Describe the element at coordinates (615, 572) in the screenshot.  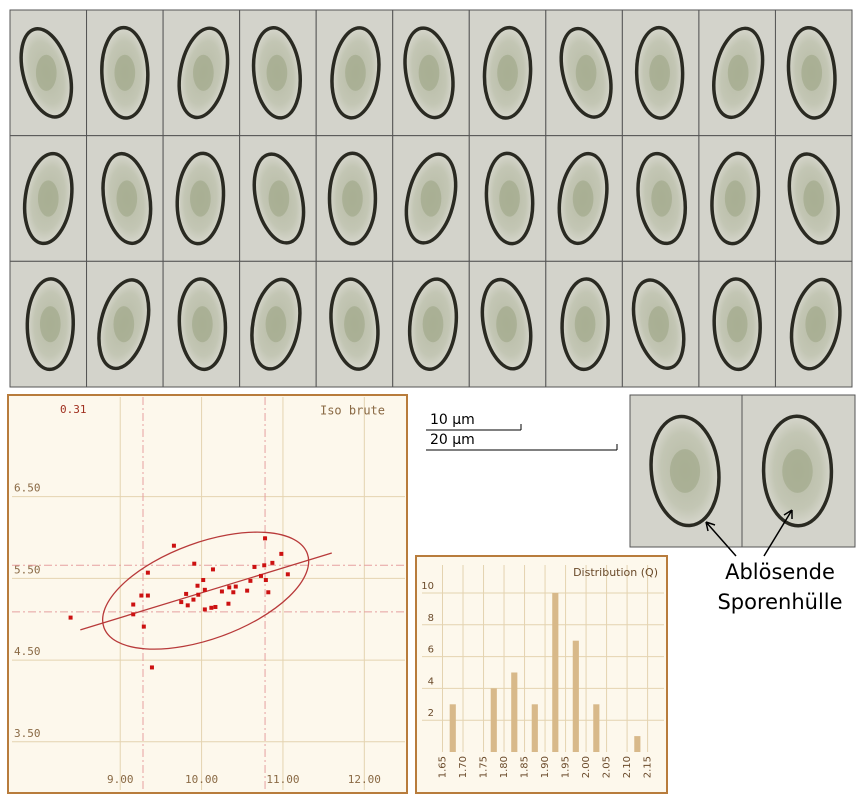
I see `chart-title: Distribution (Q)` at that location.